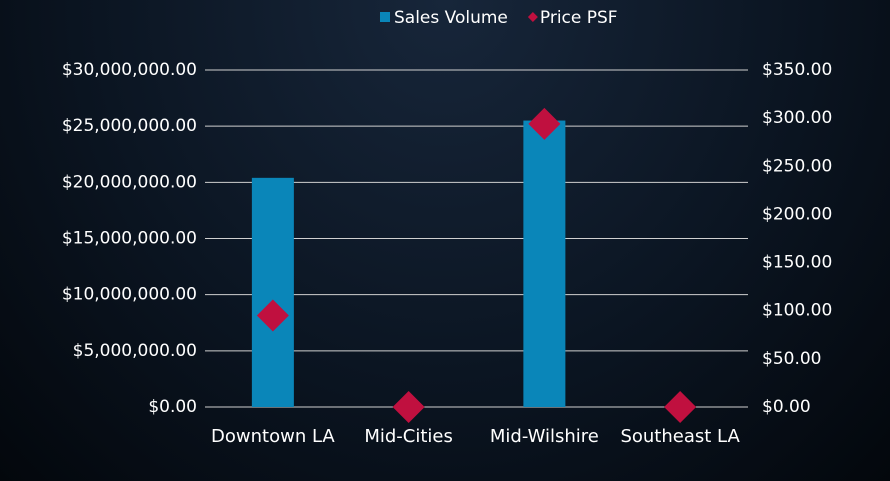 The width and height of the screenshot is (890, 481). Describe the element at coordinates (129, 182) in the screenshot. I see `y-tick-label: $20,000,000.00` at that location.